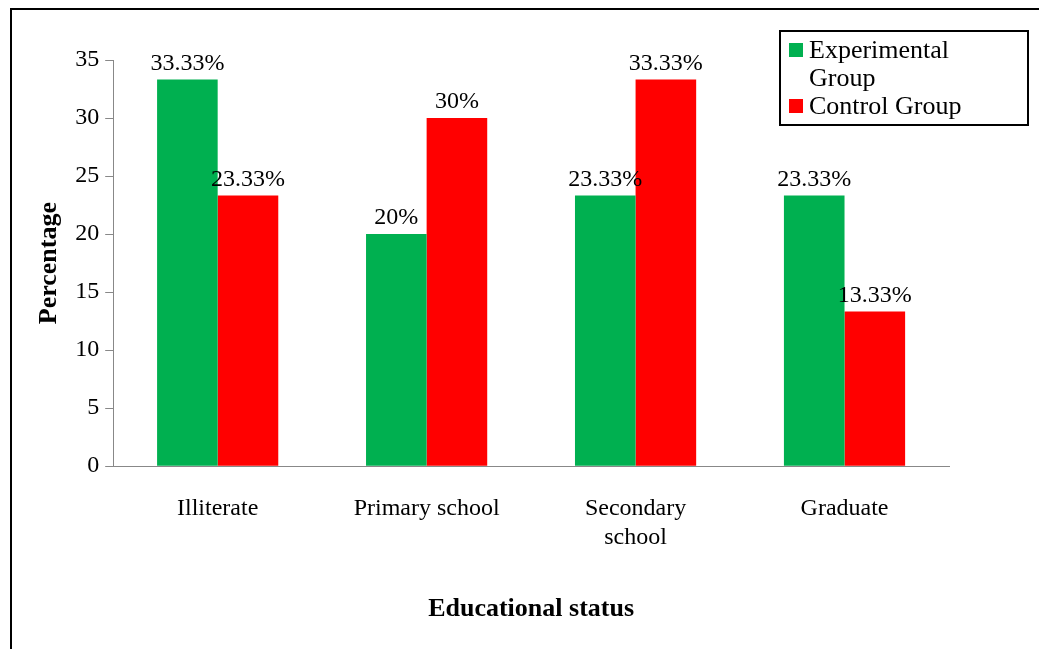  Describe the element at coordinates (93, 406) in the screenshot. I see `y-tick-label: 5` at that location.